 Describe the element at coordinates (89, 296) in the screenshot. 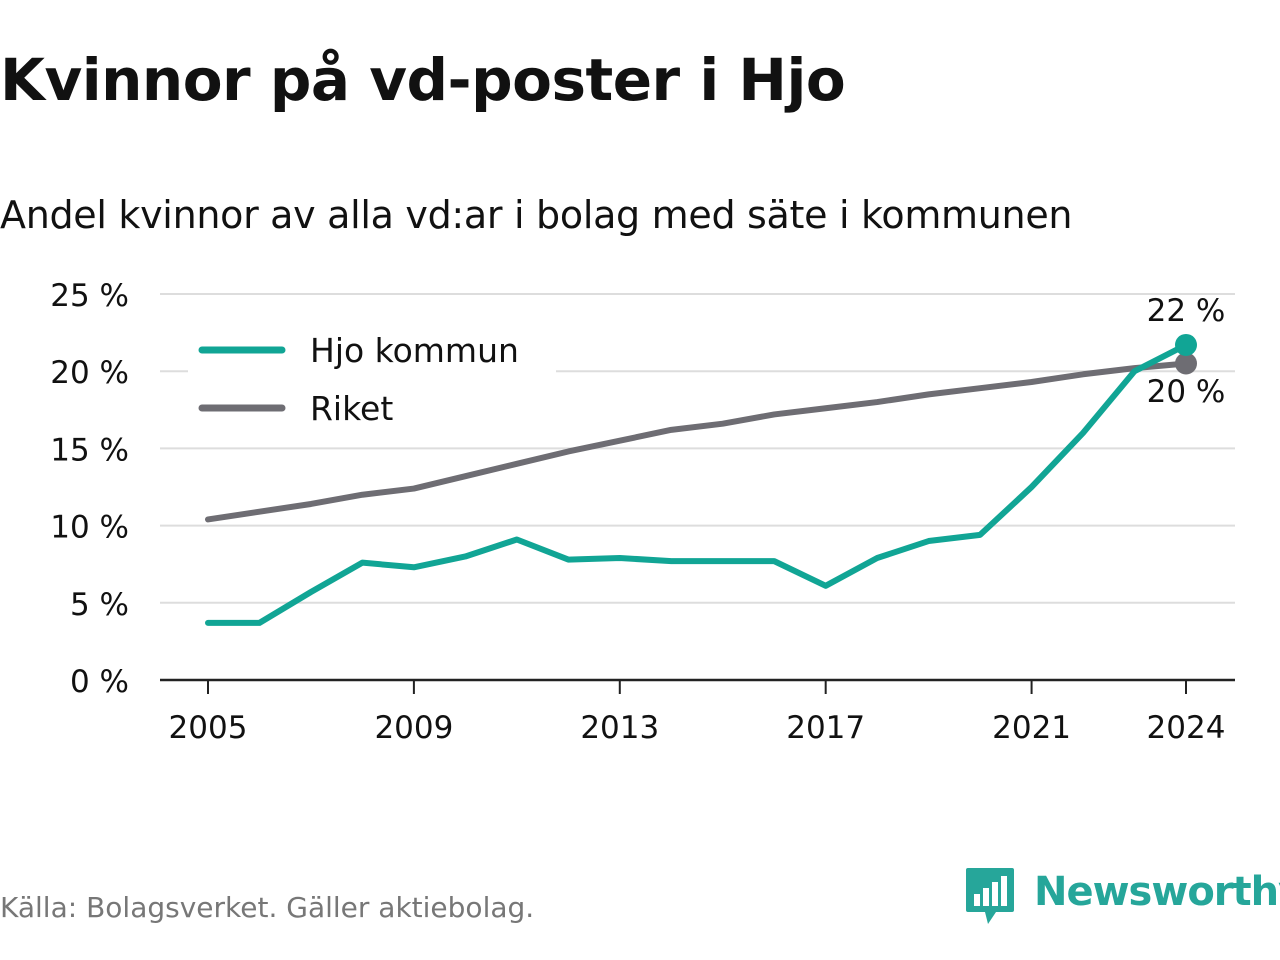

I see `y-tick-label: 25 %` at that location.